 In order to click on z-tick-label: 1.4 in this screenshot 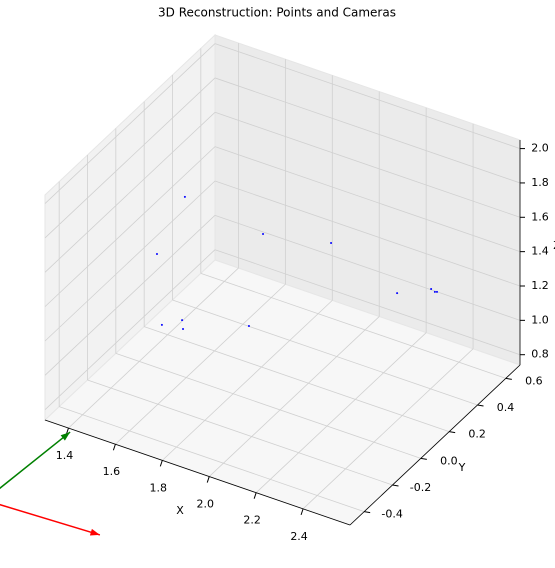, I will do `click(540, 251)`.